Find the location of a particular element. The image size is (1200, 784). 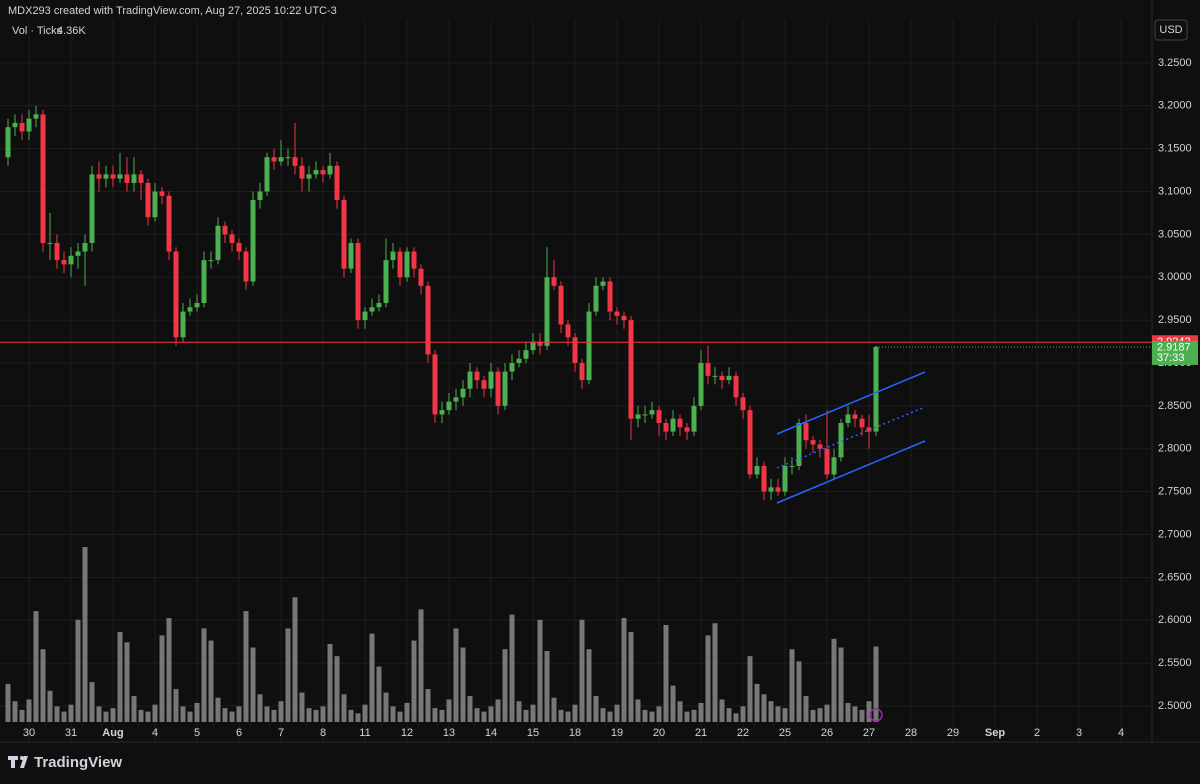

brand: TradingView is located at coordinates (78, 762).